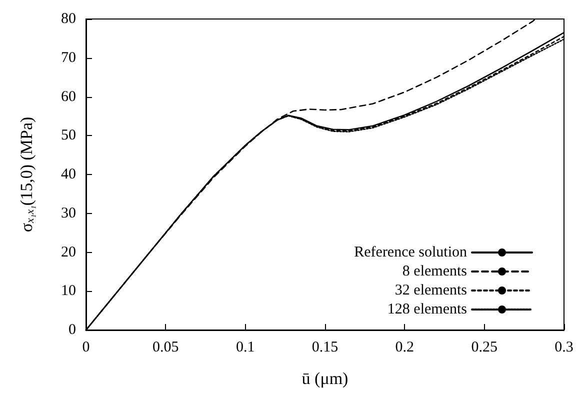 The height and width of the screenshot is (402, 578). Describe the element at coordinates (484, 348) in the screenshot. I see `x-tick-label: 0.25` at that location.